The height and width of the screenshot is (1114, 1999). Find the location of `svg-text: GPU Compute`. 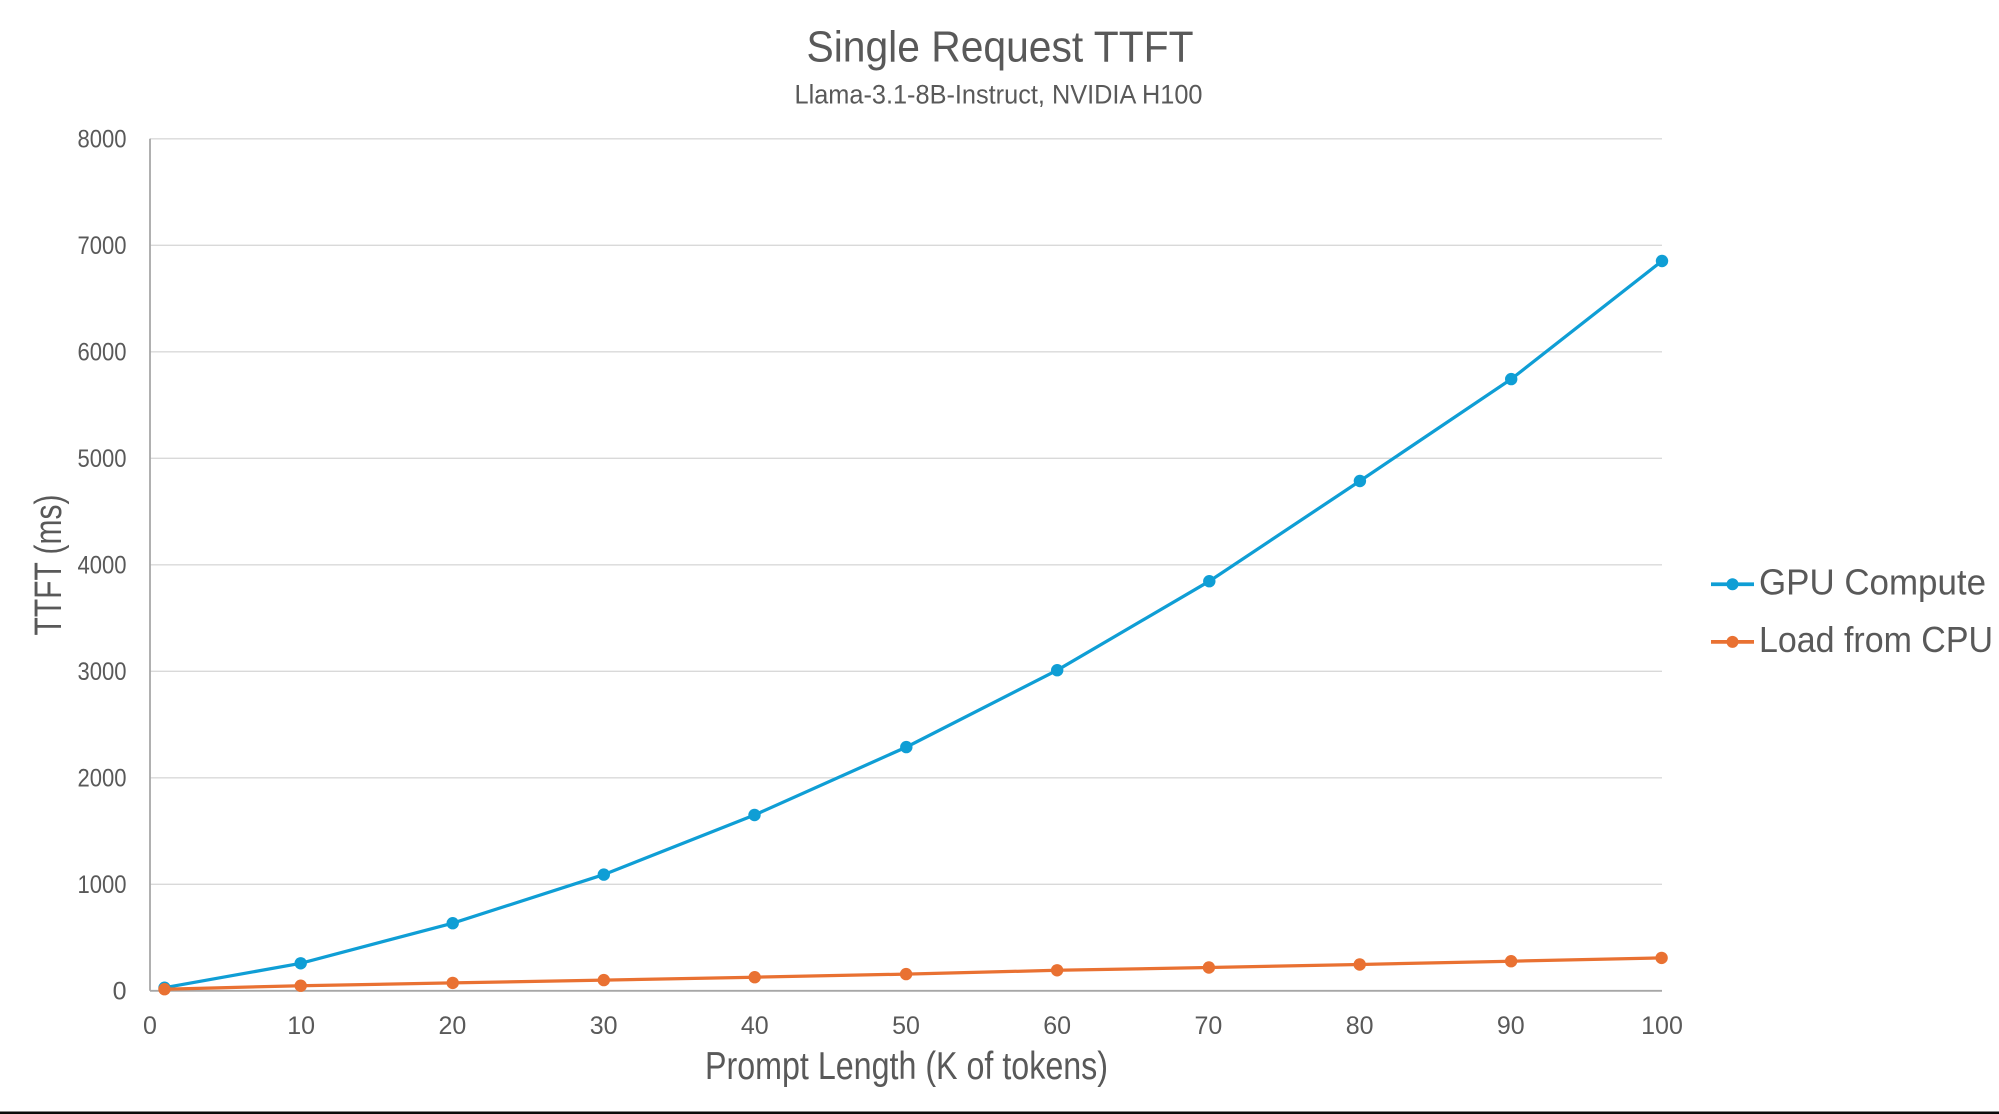

svg-text: GPU Compute is located at coordinates (1872, 582).